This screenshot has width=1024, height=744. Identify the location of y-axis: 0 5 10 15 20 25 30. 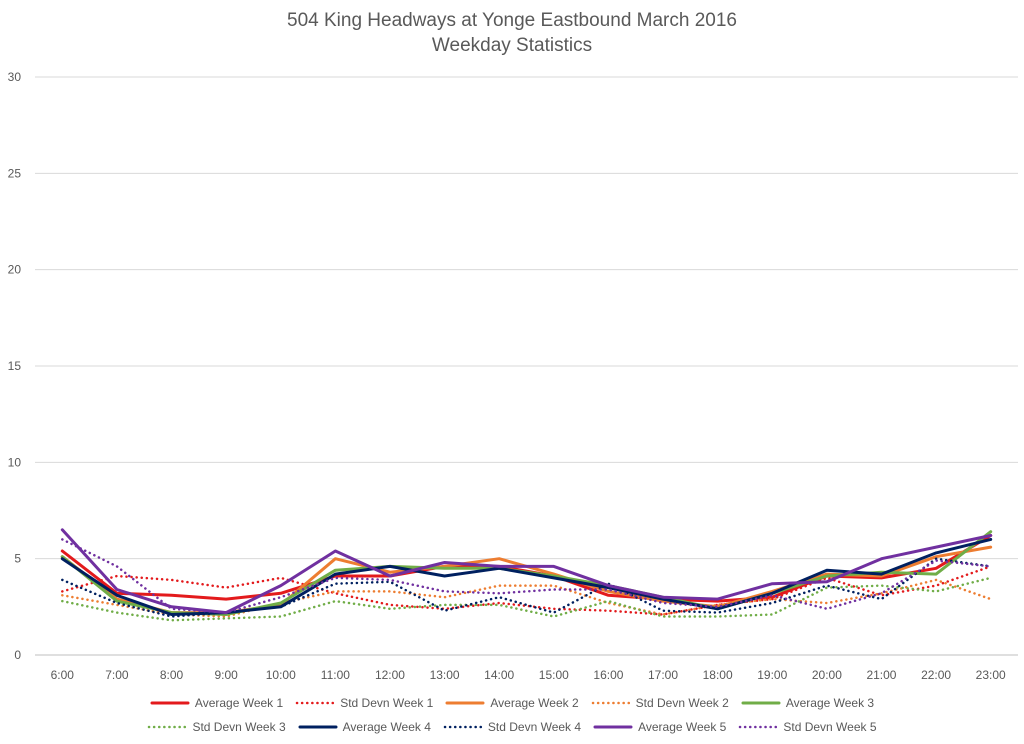
(15, 366).